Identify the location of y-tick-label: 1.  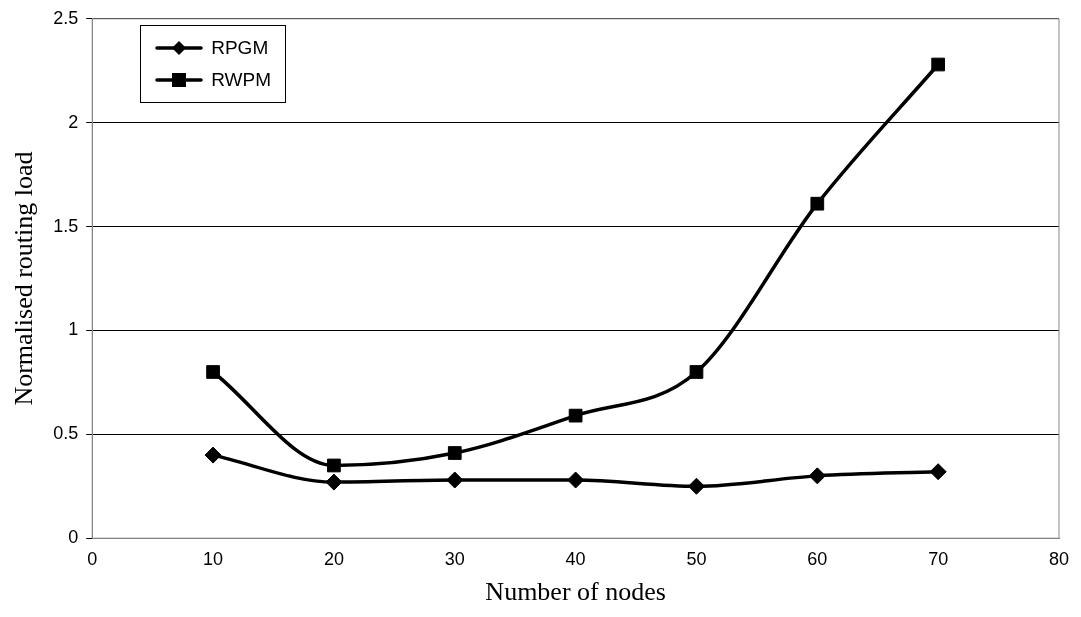
(73, 329).